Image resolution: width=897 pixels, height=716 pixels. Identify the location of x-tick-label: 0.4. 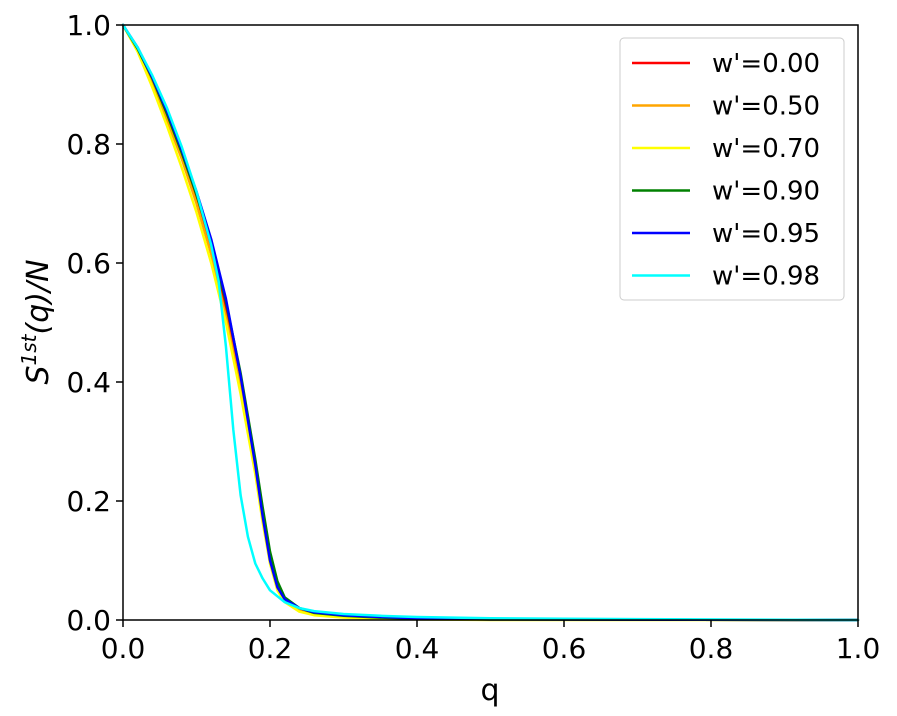
(417, 648).